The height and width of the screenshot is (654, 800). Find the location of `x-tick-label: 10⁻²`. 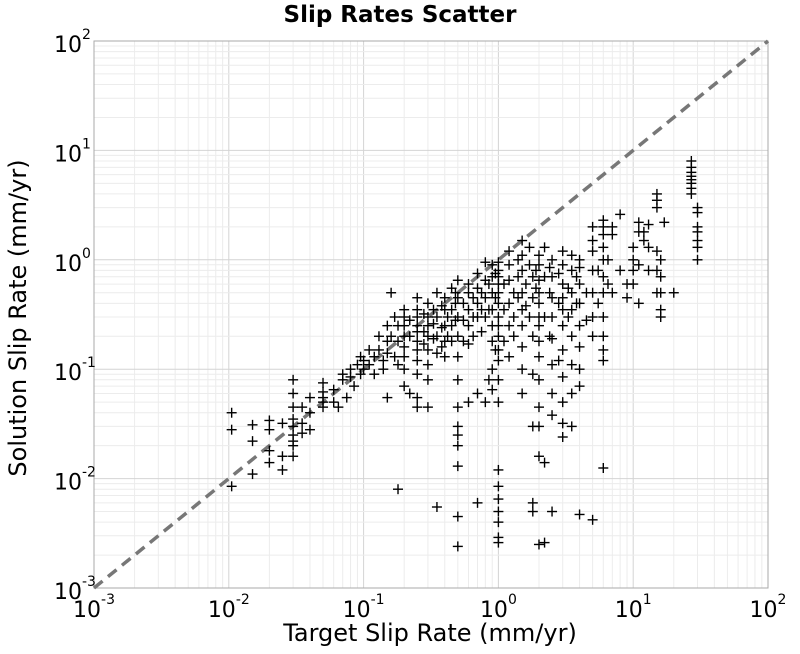

x-tick-label: 10⁻² is located at coordinates (229, 607).